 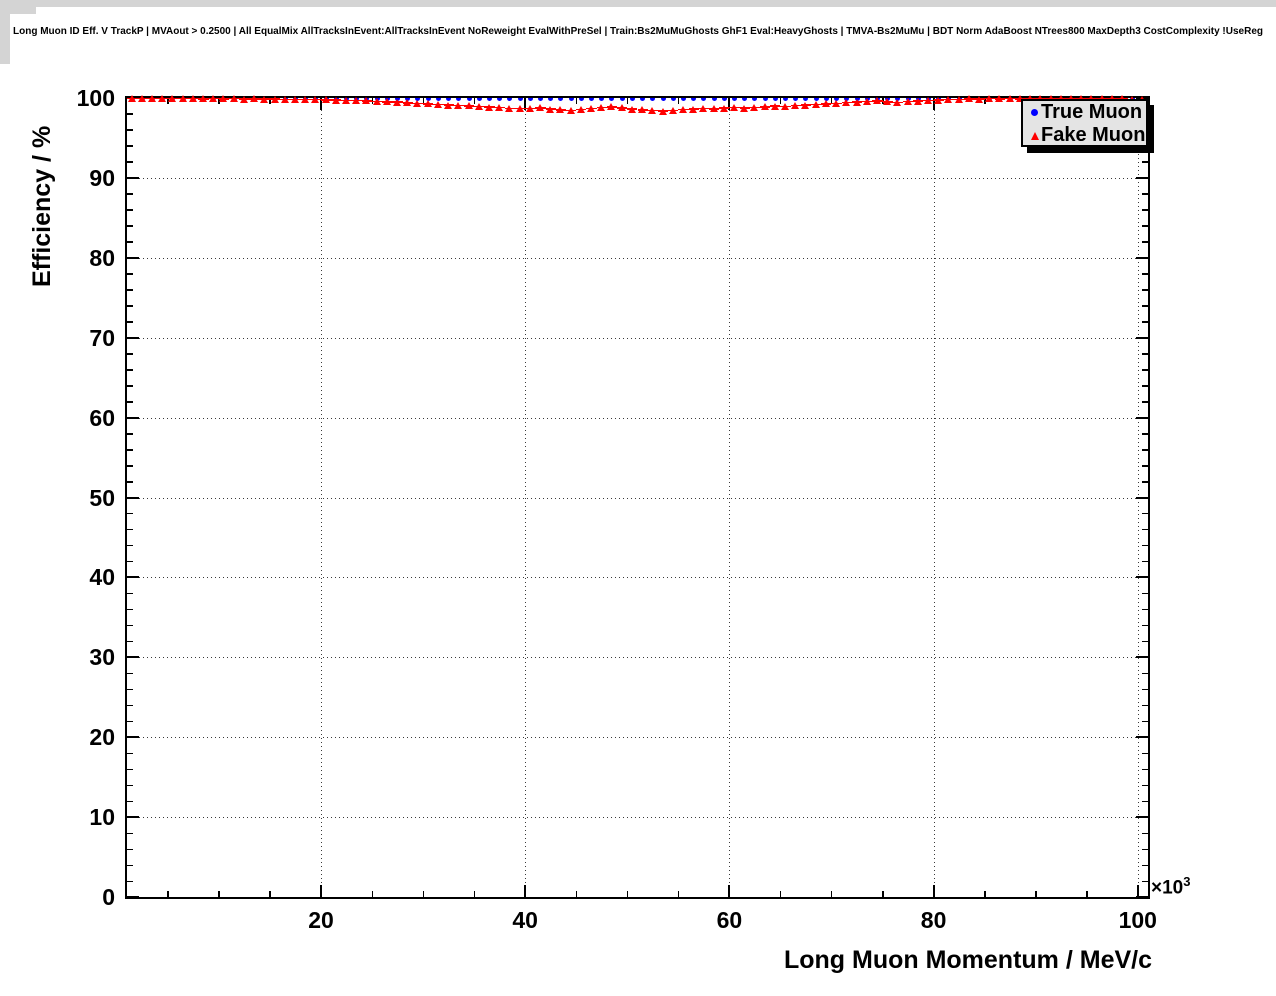 I want to click on y-tick-label: 50, so click(x=102, y=497).